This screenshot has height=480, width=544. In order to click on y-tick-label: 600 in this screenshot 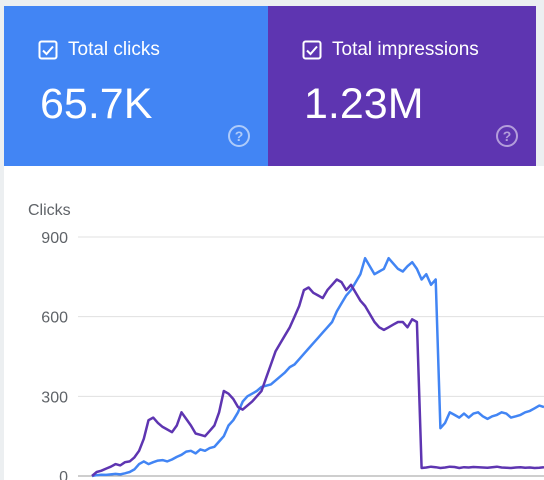, I will do `click(54, 318)`.